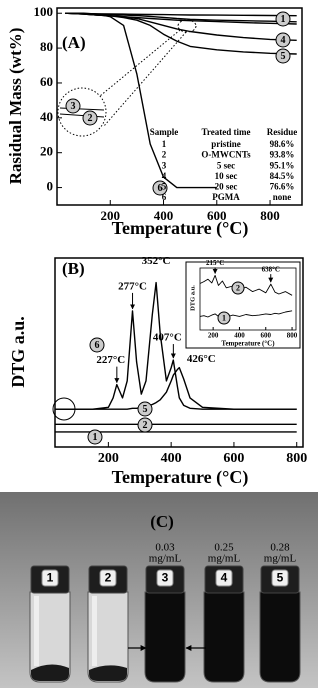 Image resolution: width=320 pixels, height=688 pixels. Describe the element at coordinates (226, 155) in the screenshot. I see `table-cell: O-MWCNTs` at that location.